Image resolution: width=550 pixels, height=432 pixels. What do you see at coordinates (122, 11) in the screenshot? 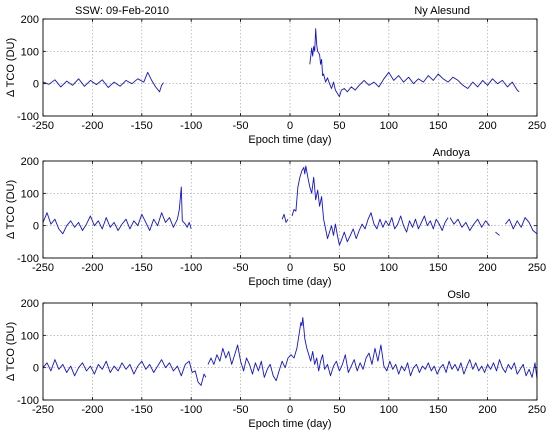
I see `figure-label: SSW: 09-Feb-2010` at bounding box center [122, 11].